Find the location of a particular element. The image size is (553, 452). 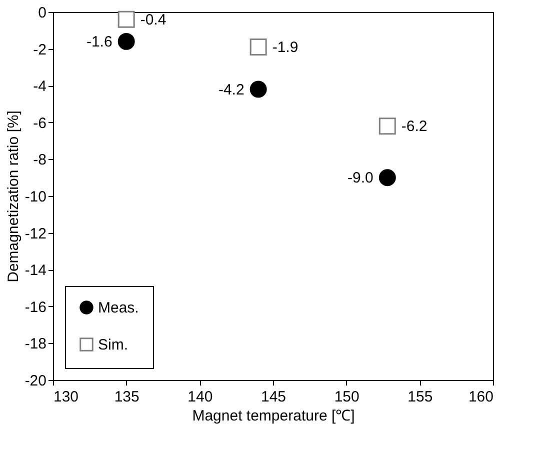

data-label: -4.2 is located at coordinates (231, 89).